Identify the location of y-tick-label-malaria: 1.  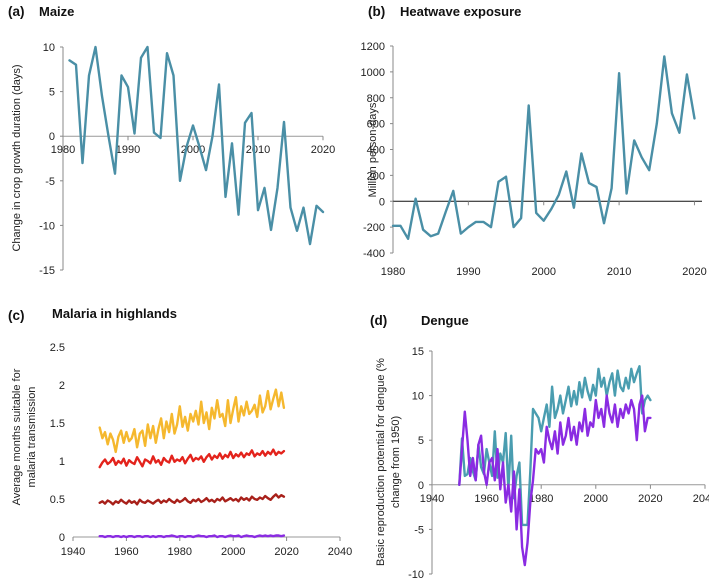
(62, 462).